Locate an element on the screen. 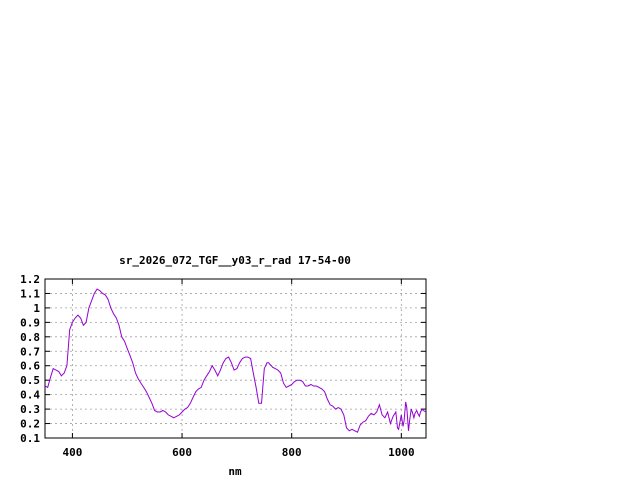 The image size is (640, 480). x-tick-label: 600 is located at coordinates (182, 452).